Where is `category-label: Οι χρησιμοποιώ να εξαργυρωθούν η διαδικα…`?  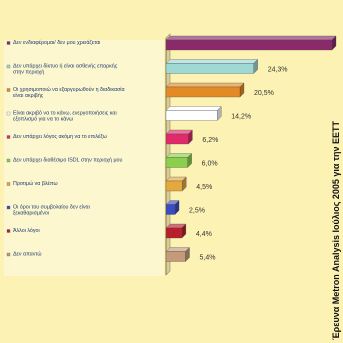 category-label: Οι χρησιμοποιώ να εξαργυρωθούν η διαδικα… is located at coordinates (69, 92).